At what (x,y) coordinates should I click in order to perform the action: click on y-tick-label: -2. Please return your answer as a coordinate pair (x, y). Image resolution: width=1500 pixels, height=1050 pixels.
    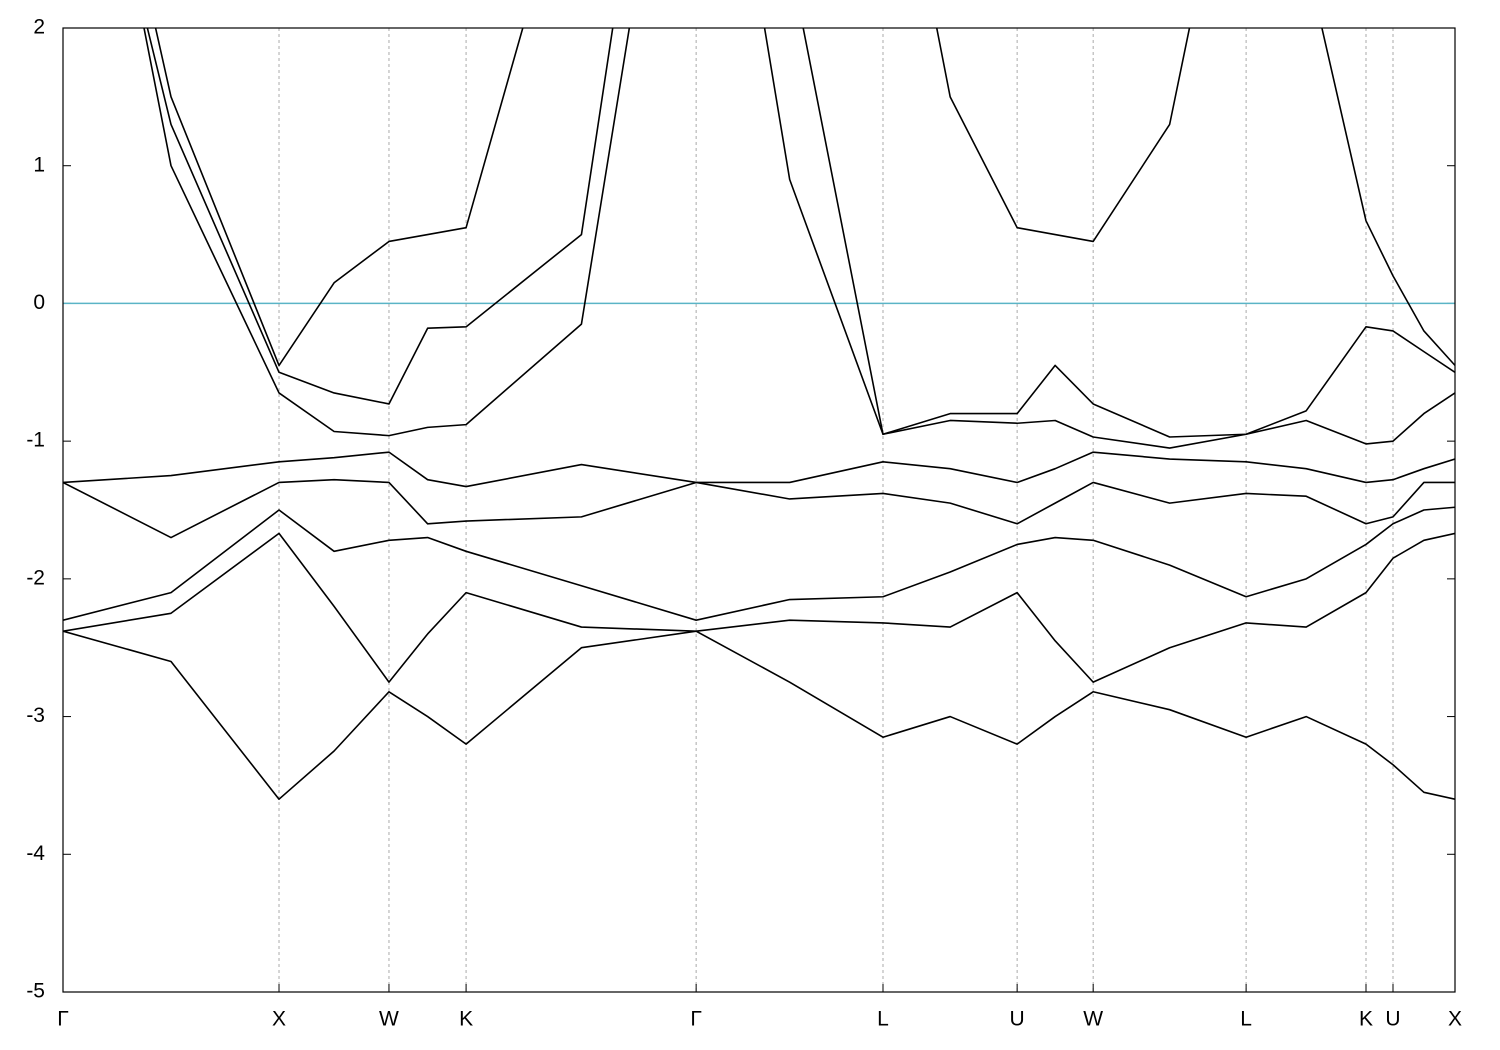
    Looking at the image, I should click on (35, 577).